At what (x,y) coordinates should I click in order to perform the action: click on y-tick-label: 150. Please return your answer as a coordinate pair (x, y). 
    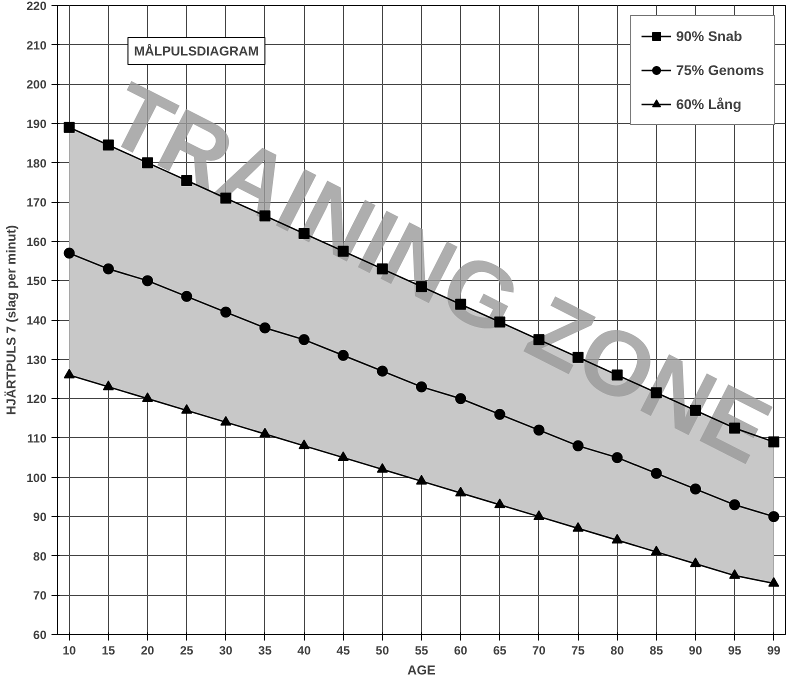
    Looking at the image, I should click on (36, 281).